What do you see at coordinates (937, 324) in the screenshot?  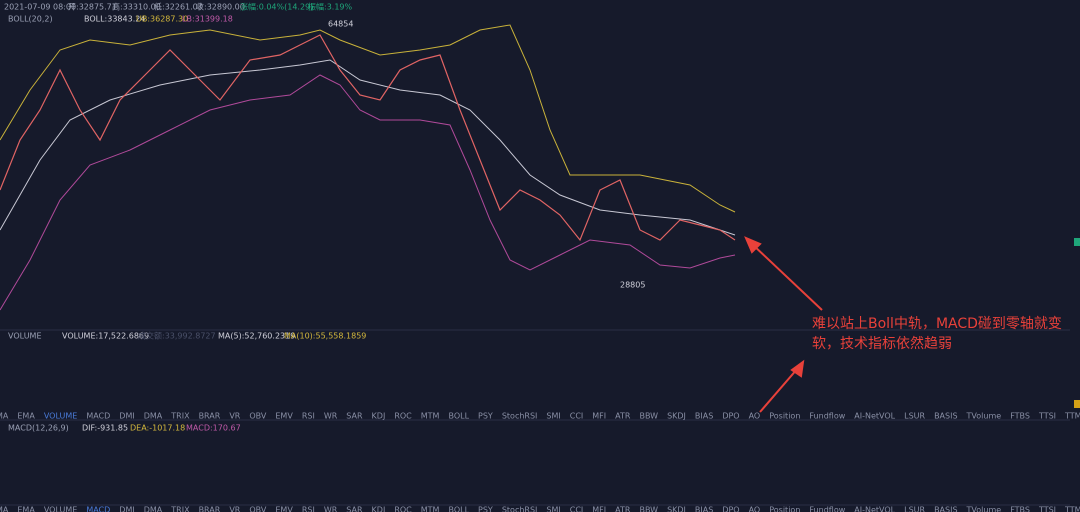 I see `annotation: 难以站上Boll中轨，MACD碰到零轴就变` at bounding box center [937, 324].